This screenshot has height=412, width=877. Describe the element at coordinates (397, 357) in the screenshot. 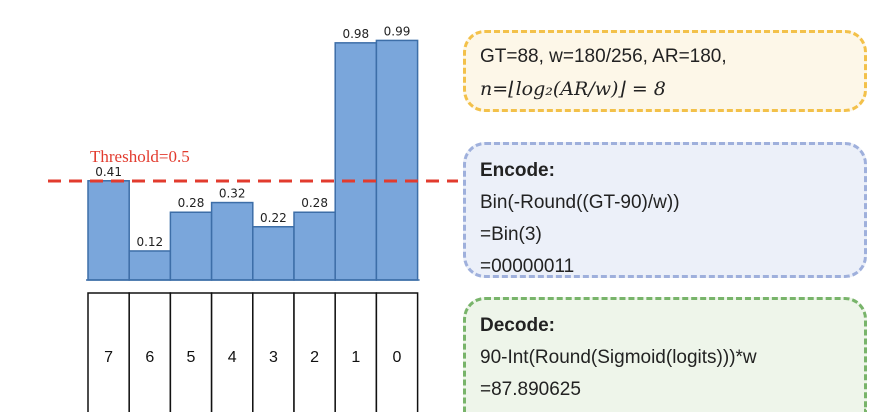

I see `bit-index-label: 0` at that location.